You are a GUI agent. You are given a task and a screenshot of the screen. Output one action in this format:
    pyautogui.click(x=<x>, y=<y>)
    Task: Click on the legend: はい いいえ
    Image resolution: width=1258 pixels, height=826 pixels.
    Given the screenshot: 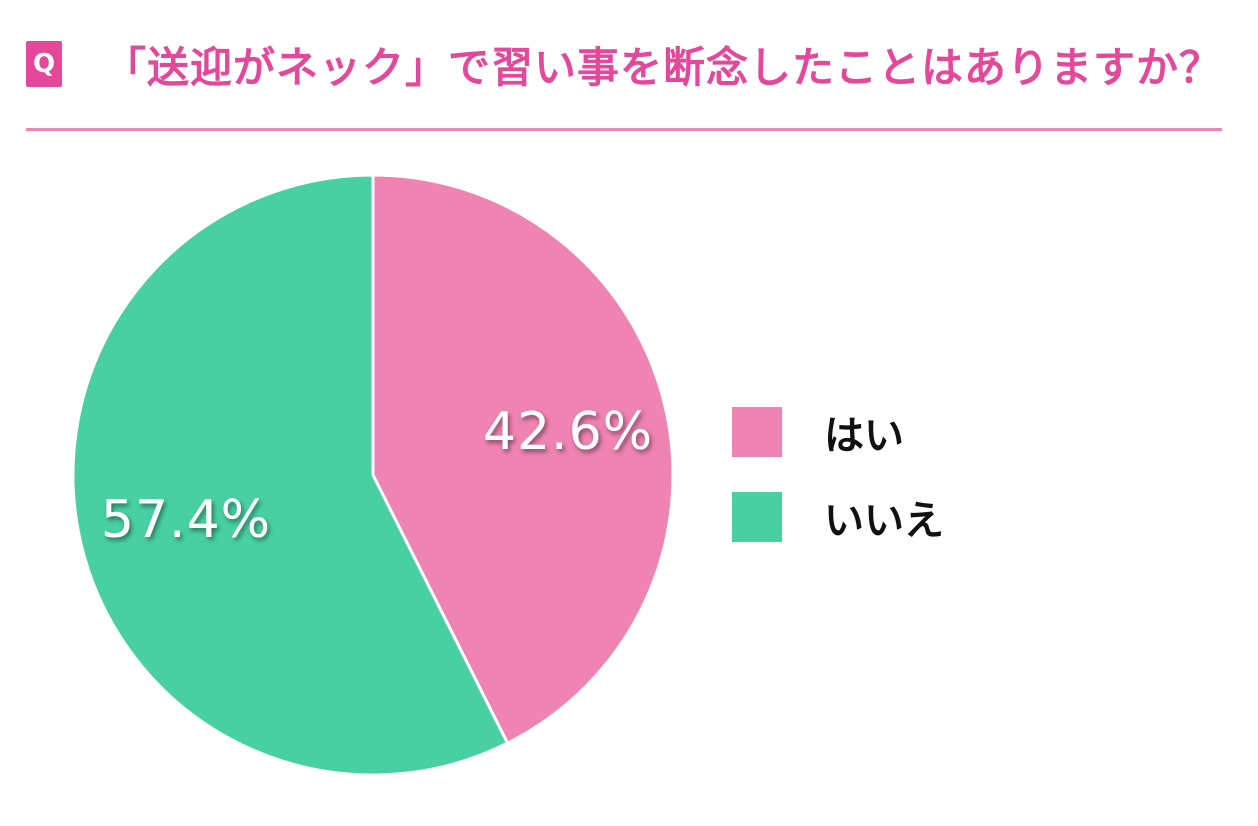 What is the action you would take?
    pyautogui.click(x=838, y=491)
    